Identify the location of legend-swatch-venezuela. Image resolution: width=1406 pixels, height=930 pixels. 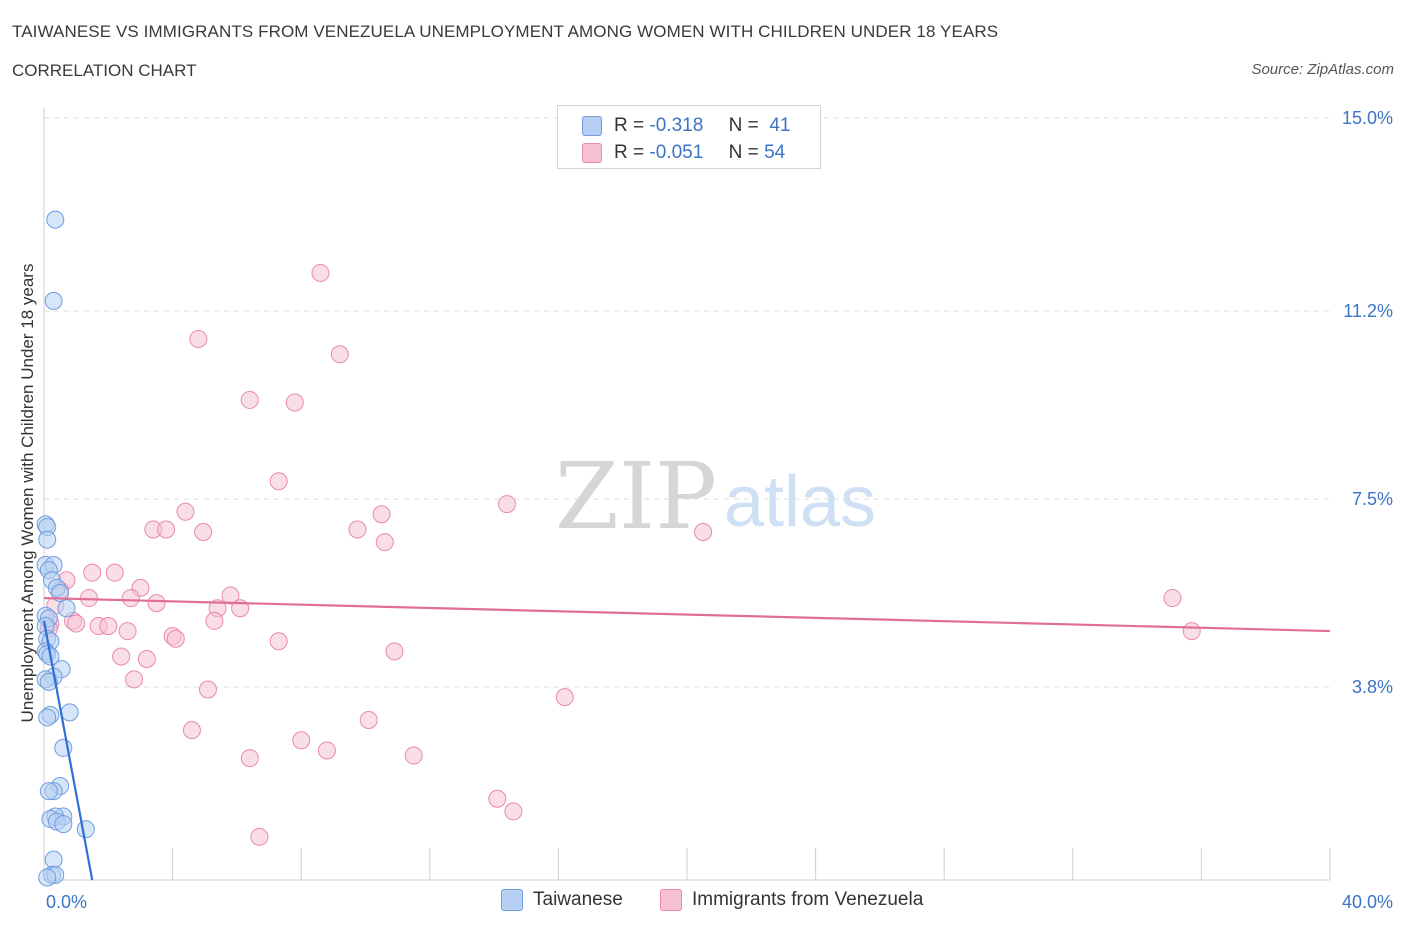
(592, 153).